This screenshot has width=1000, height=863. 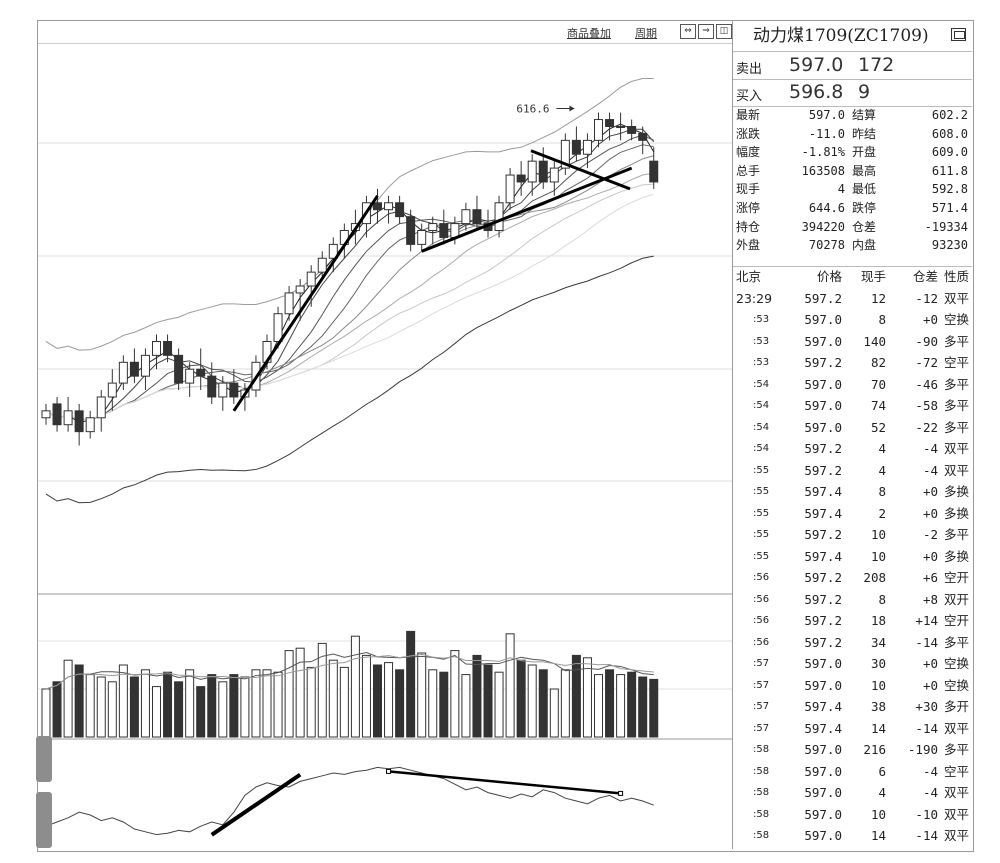 I want to click on tick-row: :57 597.4 38 +30 多开, so click(x=852, y=707).